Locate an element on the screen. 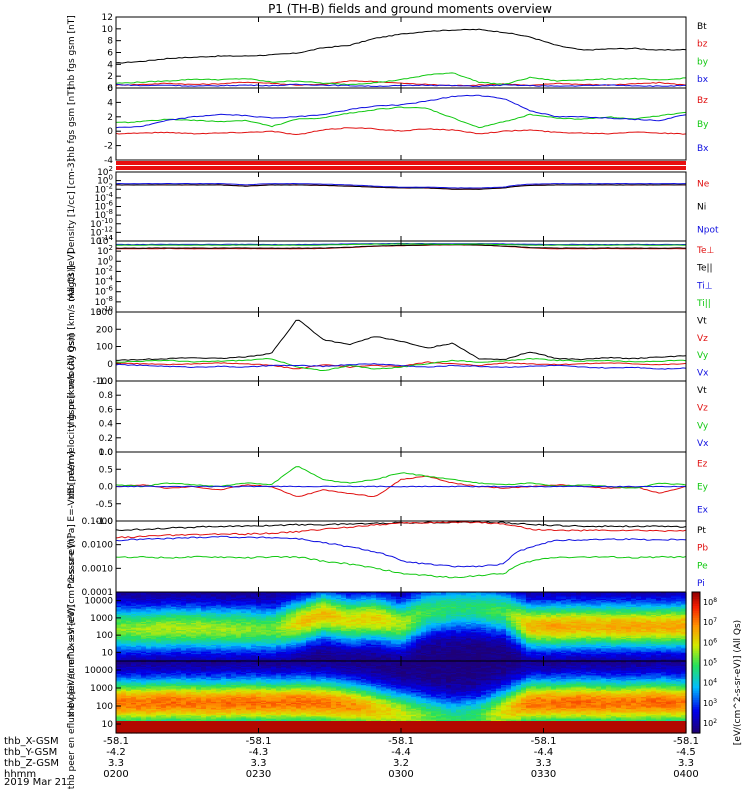 This screenshot has width=750, height=800. y-tick-label: 10⁻⁴ is located at coordinates (104, 281).